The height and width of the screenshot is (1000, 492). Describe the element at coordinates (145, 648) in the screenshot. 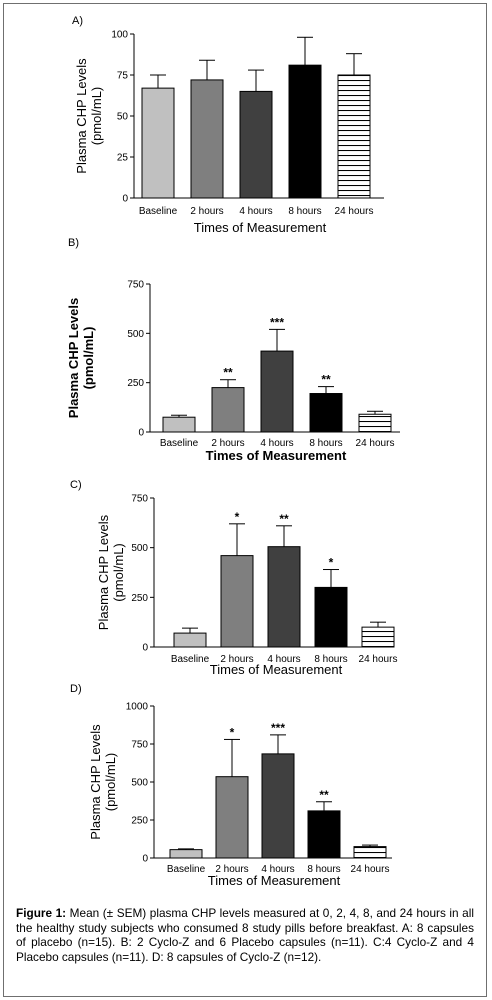

I see `y-tick-label-c-0: 0` at that location.